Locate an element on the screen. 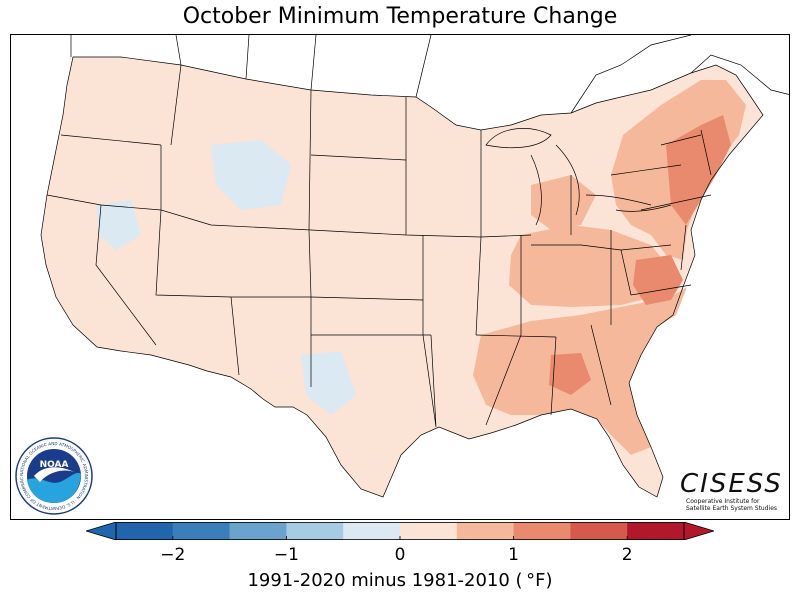 This screenshot has height=602, width=800. colorbar-tick-label: −1 is located at coordinates (286, 555).